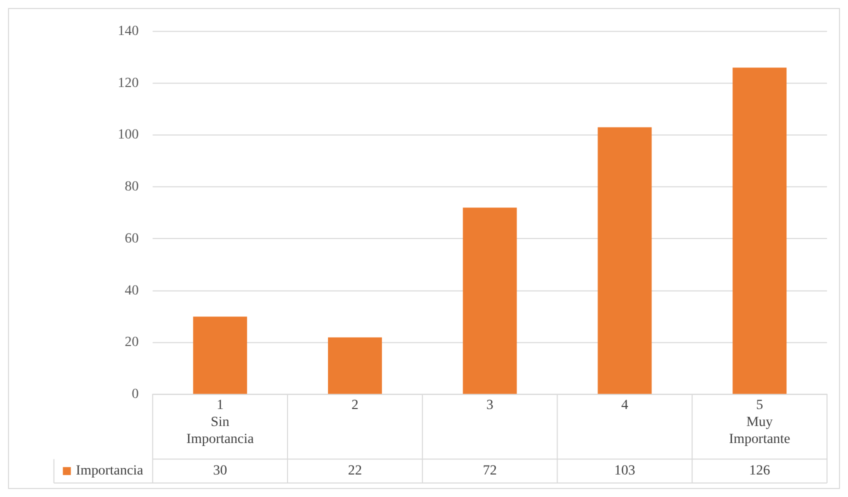 The width and height of the screenshot is (848, 497). Describe the element at coordinates (220, 471) in the screenshot. I see `data-label: 30` at that location.